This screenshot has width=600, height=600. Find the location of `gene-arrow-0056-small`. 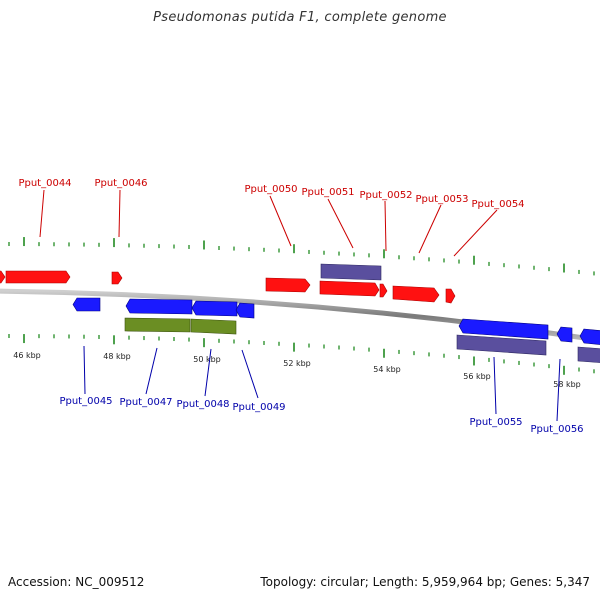

gene-arrow-0056-small is located at coordinates (564, 334).